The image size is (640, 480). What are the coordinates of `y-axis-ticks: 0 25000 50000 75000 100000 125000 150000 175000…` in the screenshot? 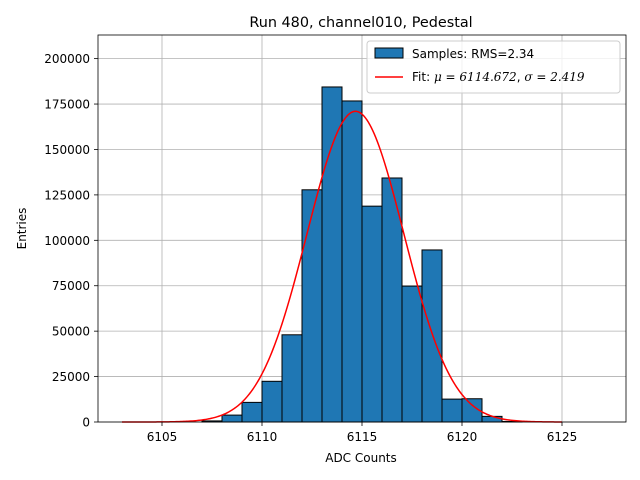 It's located at (71, 241).